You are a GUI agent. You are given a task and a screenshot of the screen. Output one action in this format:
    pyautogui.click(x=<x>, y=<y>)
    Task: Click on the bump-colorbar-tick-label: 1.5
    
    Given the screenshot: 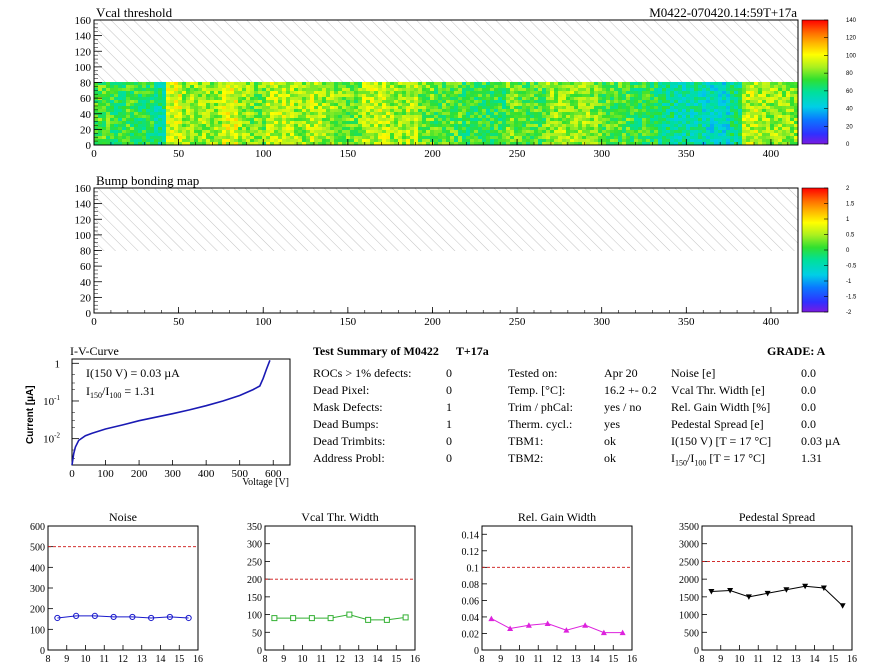 What is the action you would take?
    pyautogui.click(x=850, y=205)
    